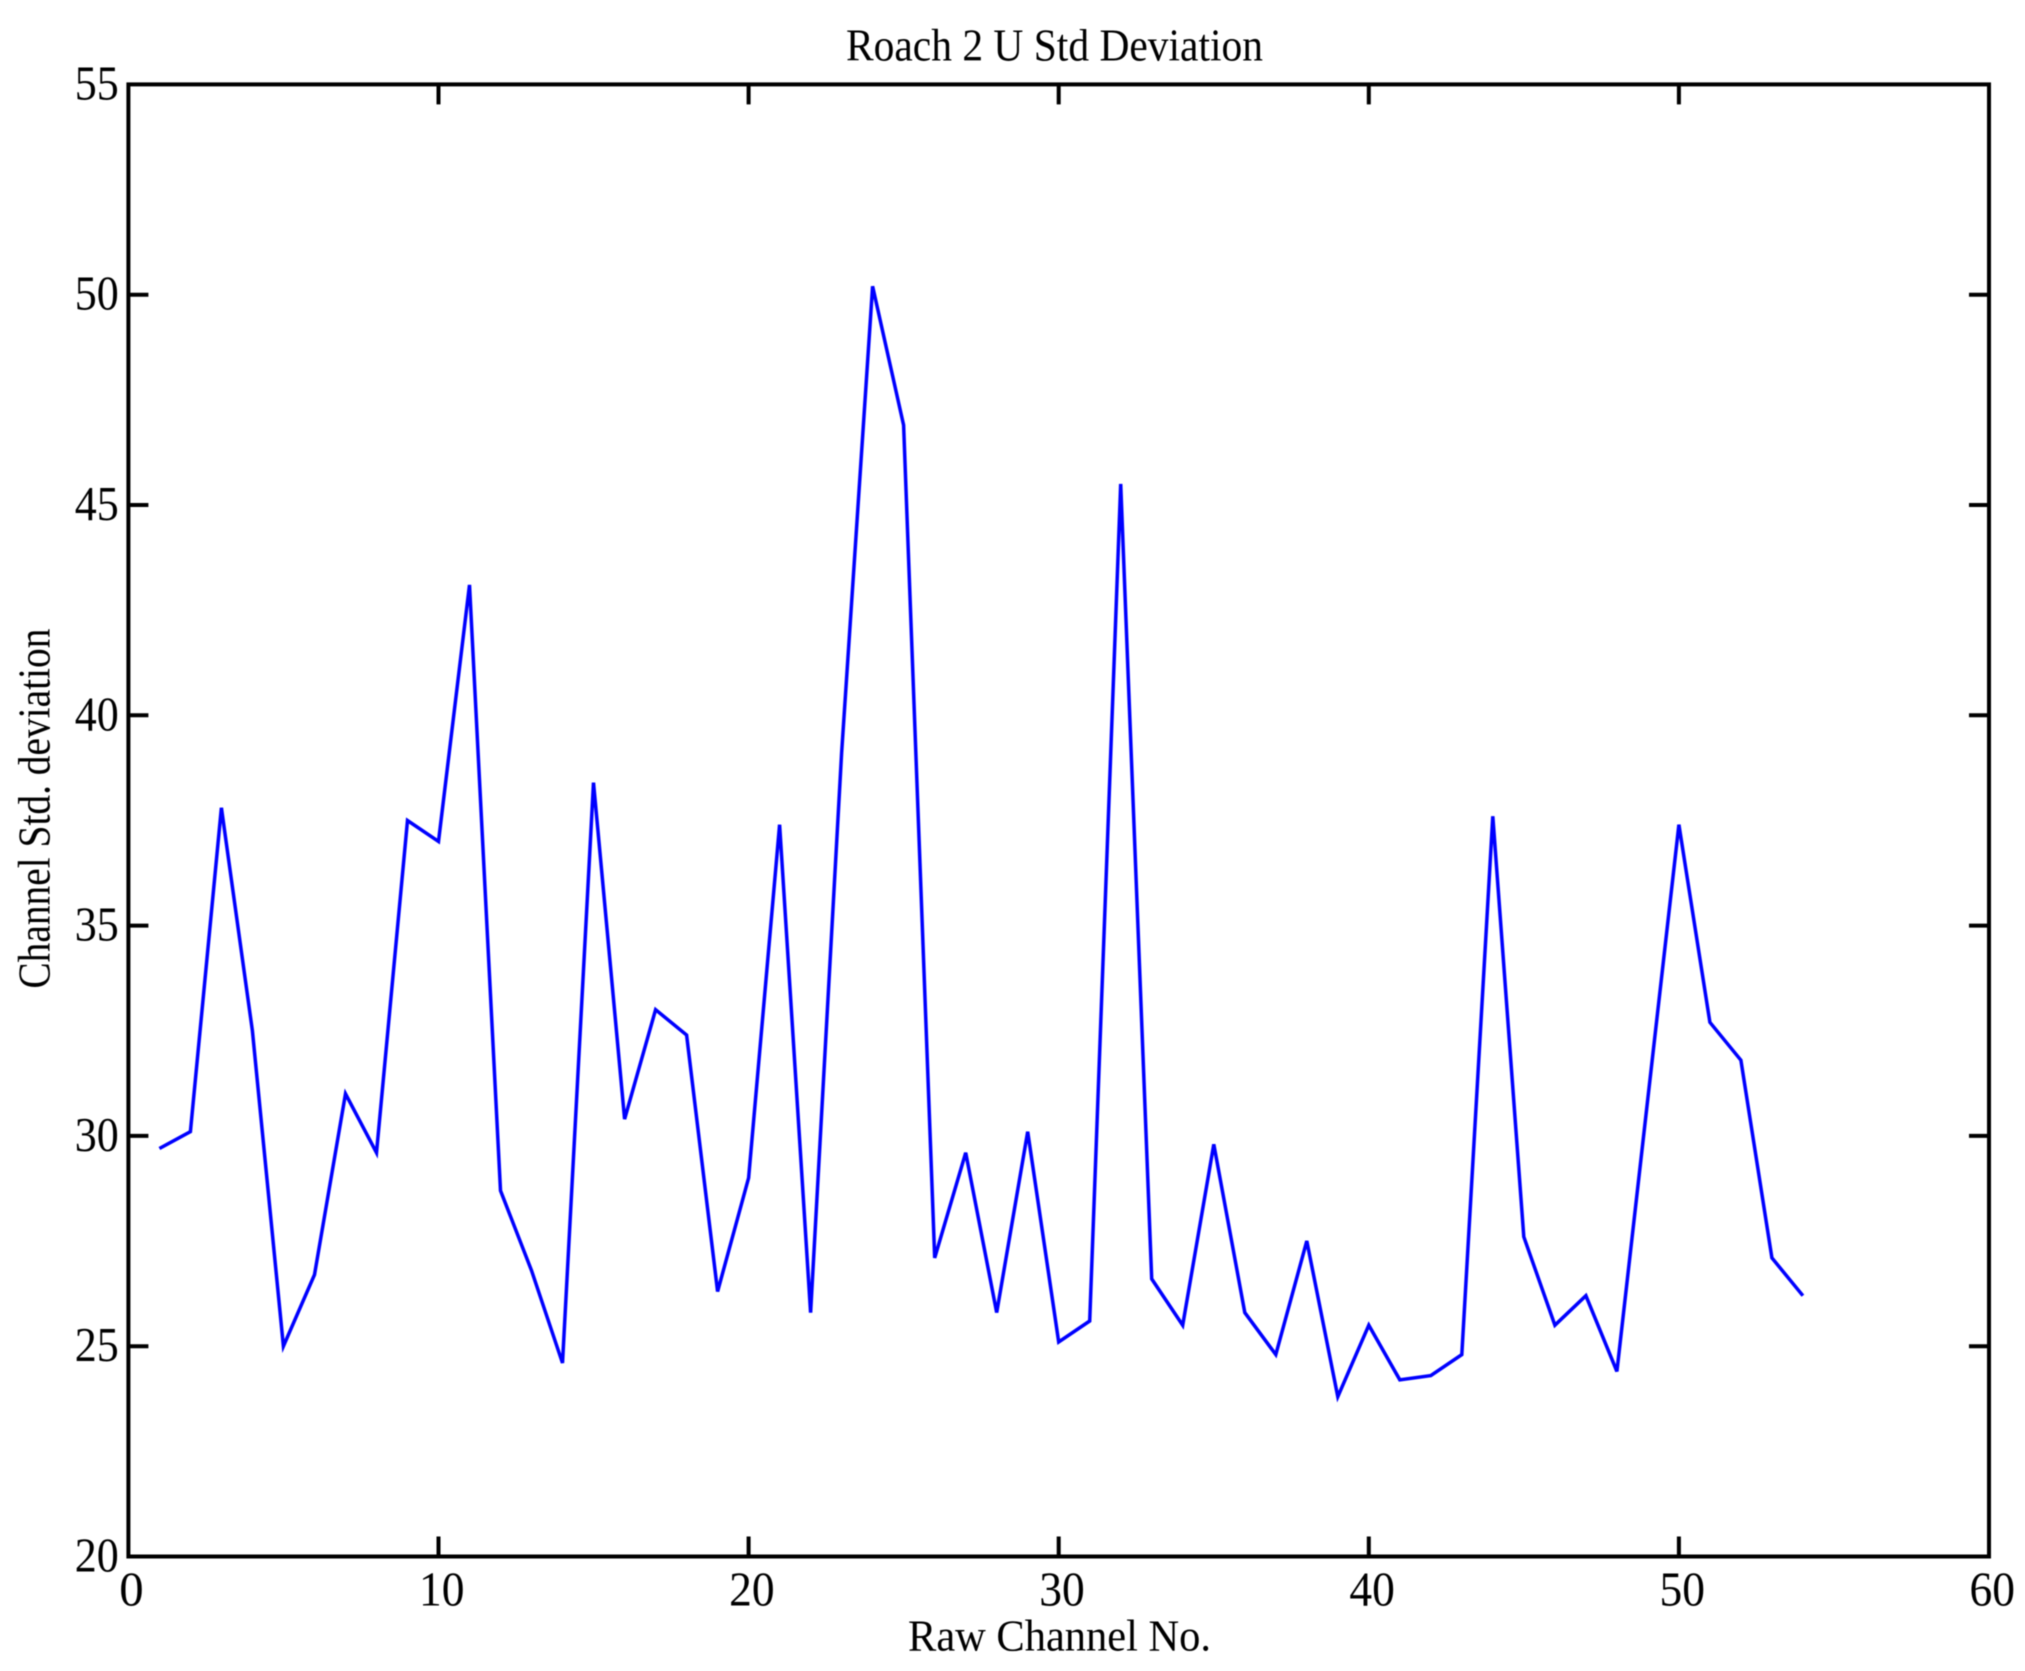  Describe the element at coordinates (97, 1345) in the screenshot. I see `svg-text: 25` at that location.